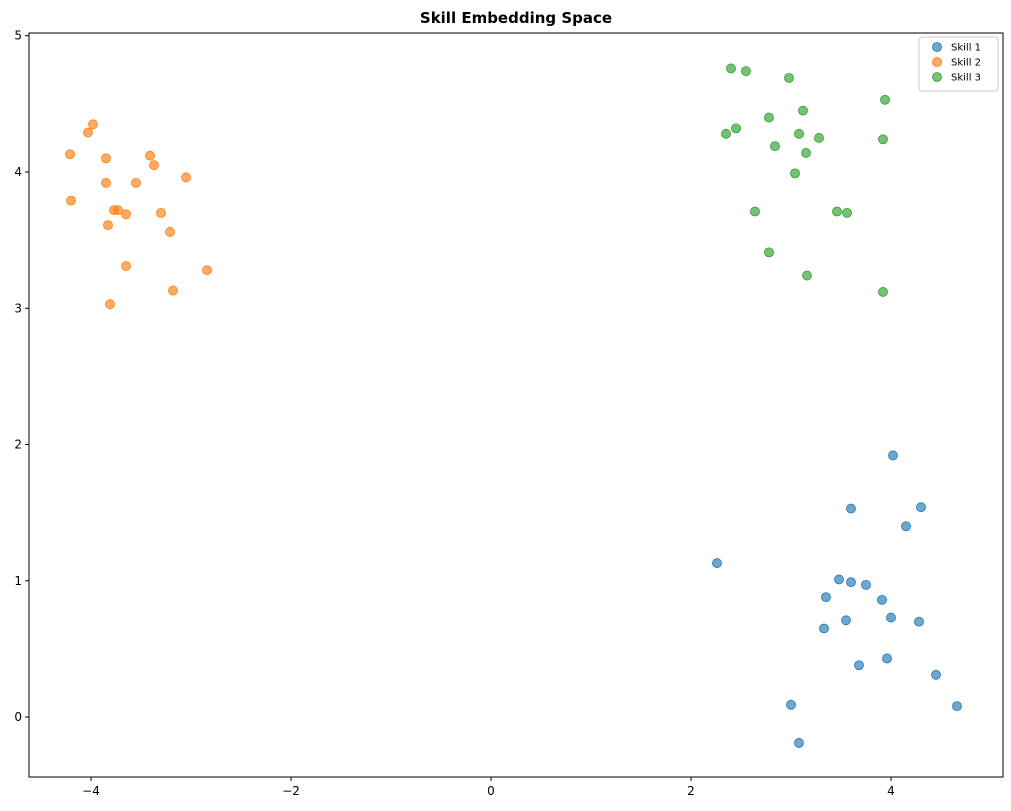 The height and width of the screenshot is (811, 1011). I want to click on legend-label-skill-2: Skill 2, so click(966, 63).